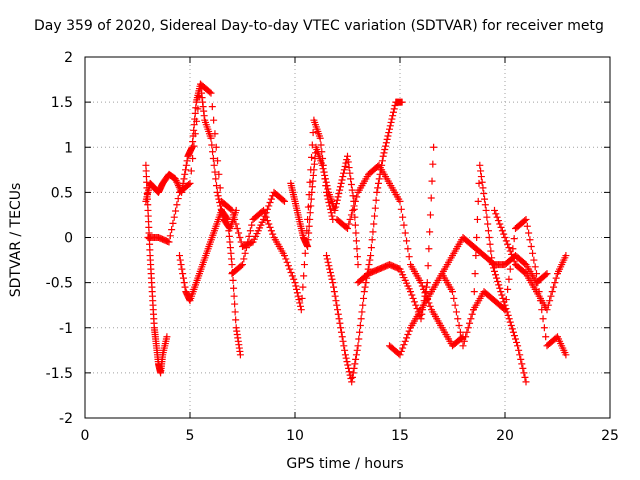 The image size is (640, 480). Describe the element at coordinates (66, 419) in the screenshot. I see `y-tick-label: -2` at that location.